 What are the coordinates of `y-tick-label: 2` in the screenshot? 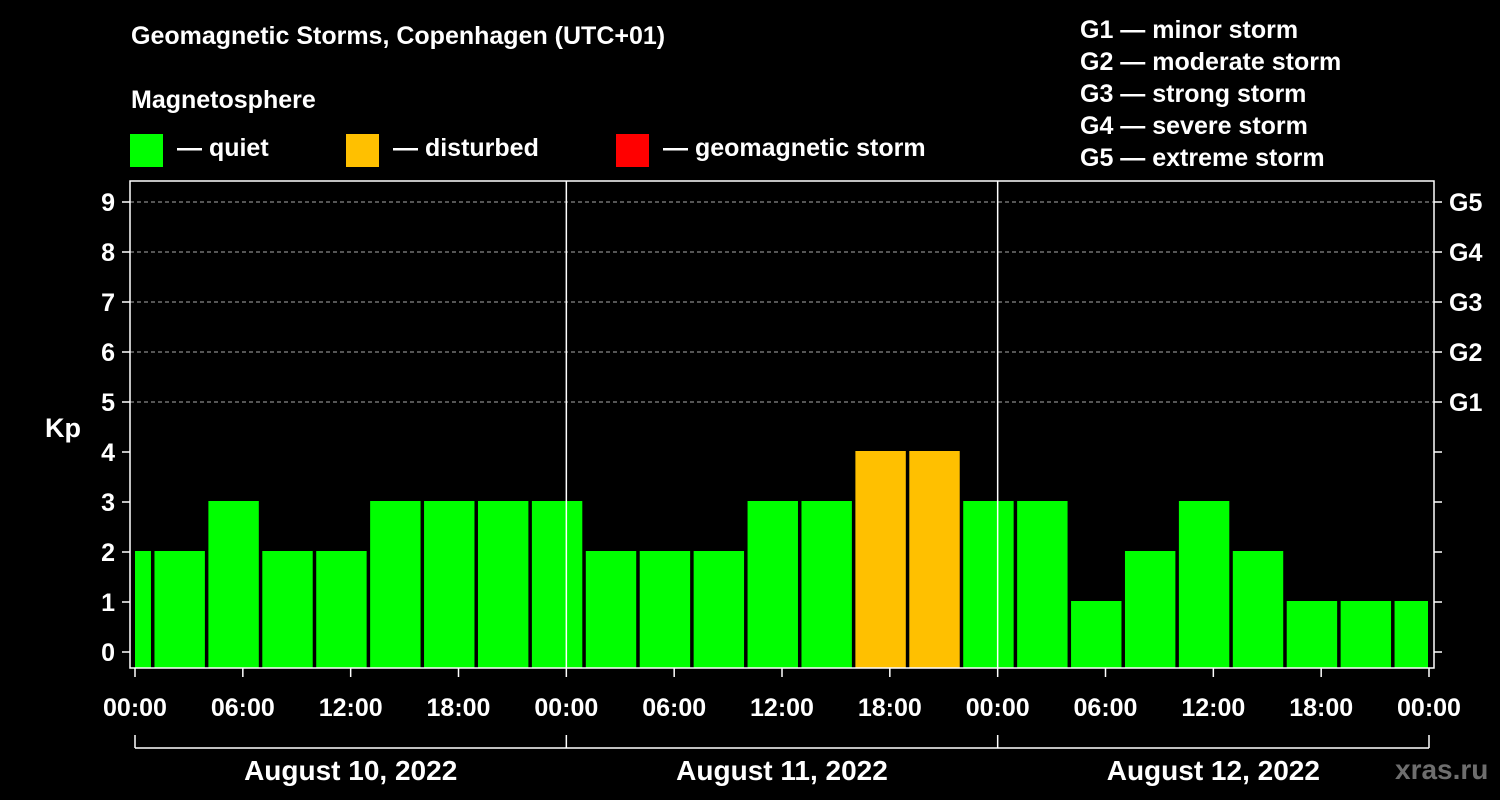 It's located at (108, 553).